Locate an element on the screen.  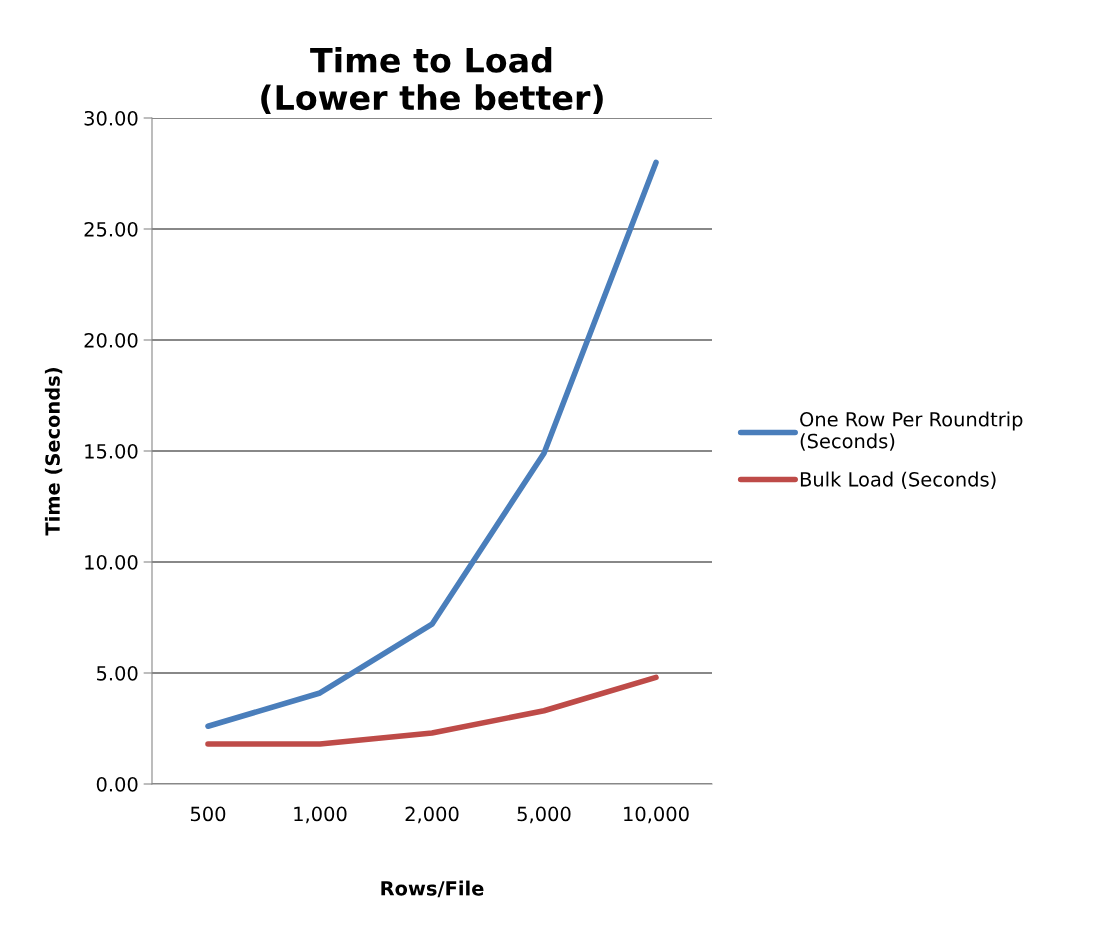
y-tick-label: 10.00 is located at coordinates (111, 562).